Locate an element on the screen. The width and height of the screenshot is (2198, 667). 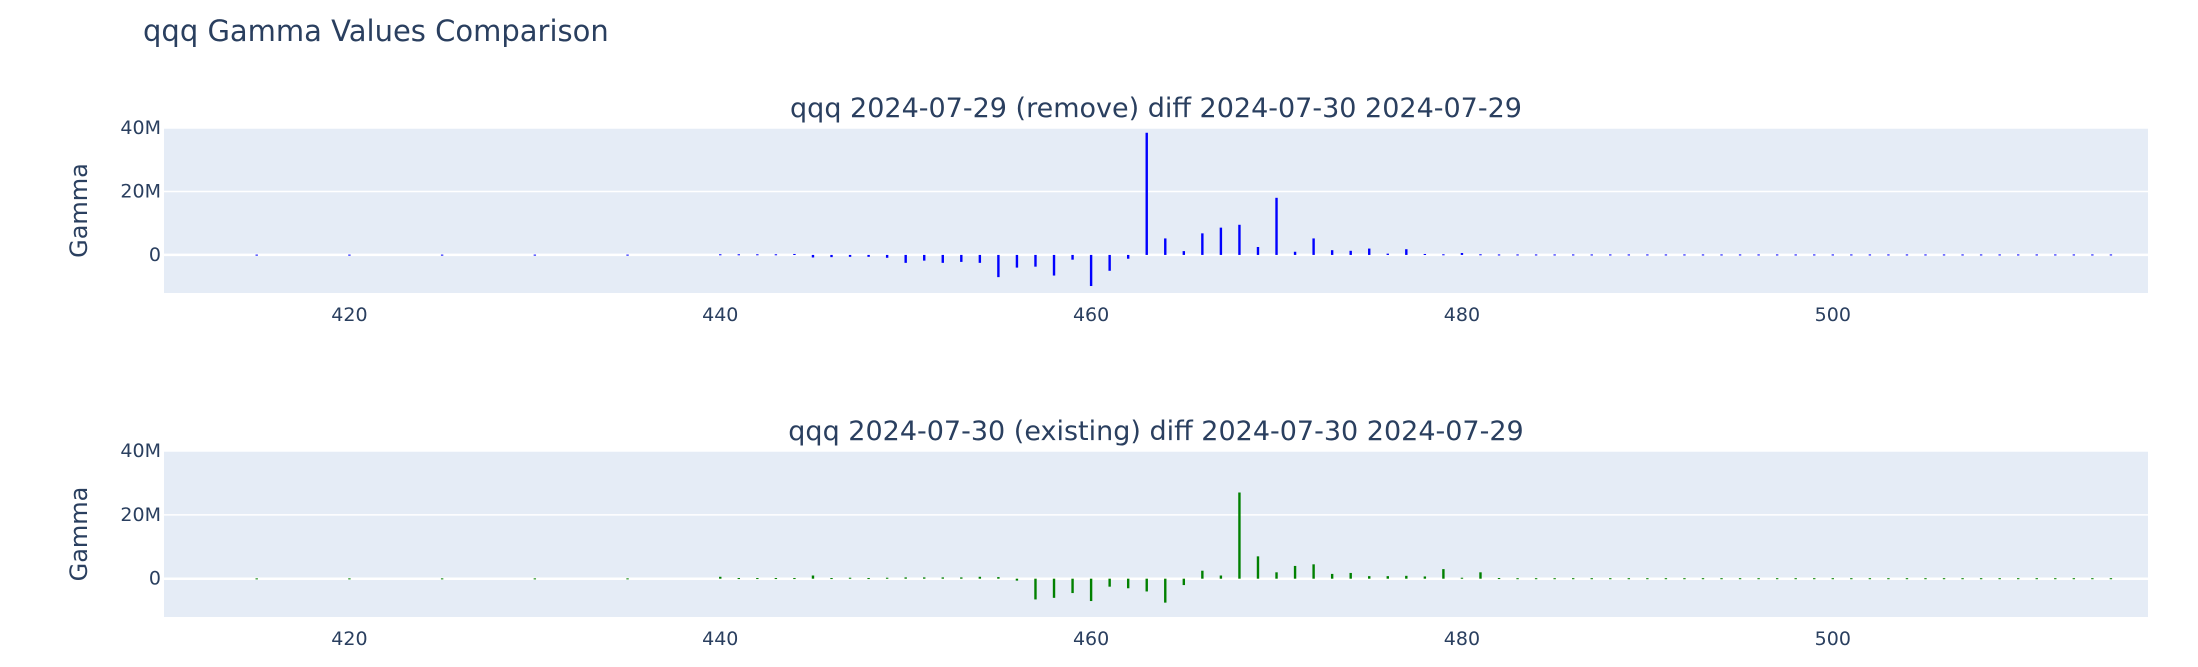
x-tick-label: 500 is located at coordinates (1833, 315).